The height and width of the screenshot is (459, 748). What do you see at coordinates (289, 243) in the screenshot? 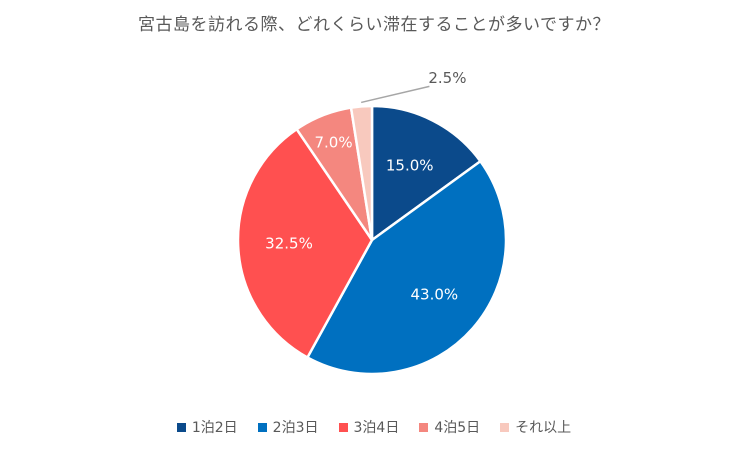
I see `data-label-3: 32.5%` at bounding box center [289, 243].